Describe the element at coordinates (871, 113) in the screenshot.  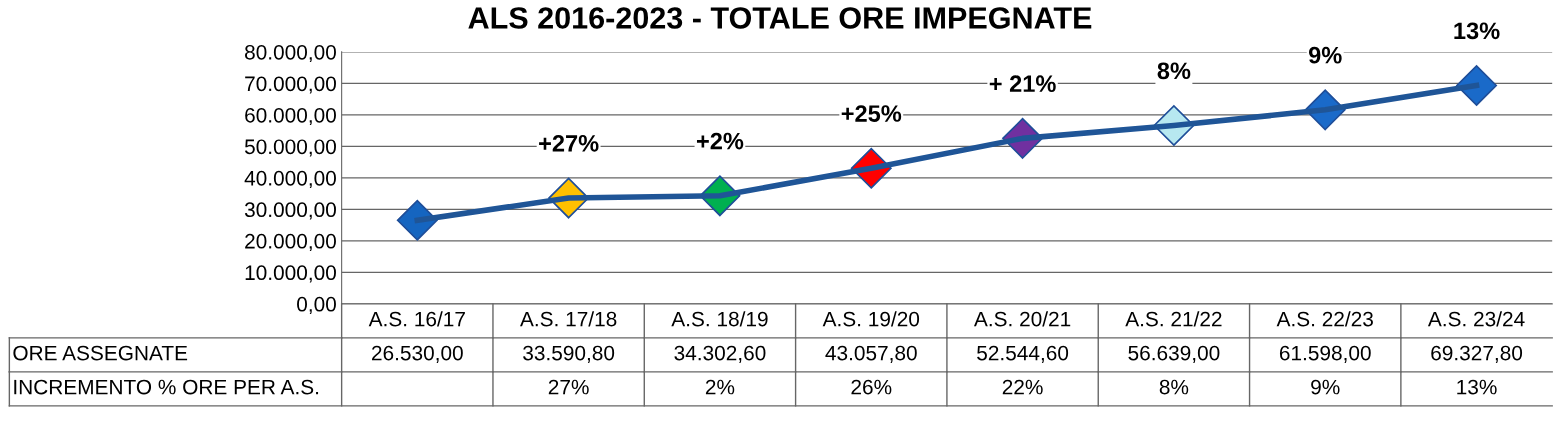
I see `annotation: +25%` at that location.